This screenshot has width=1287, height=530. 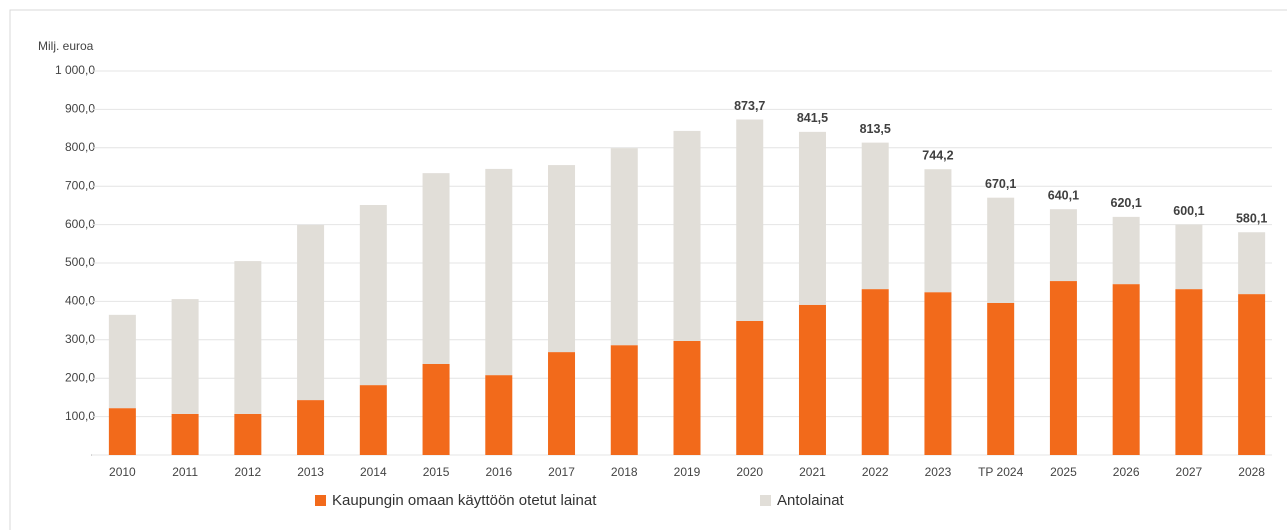 I want to click on y-tick-label: 100,0, so click(x=80, y=416).